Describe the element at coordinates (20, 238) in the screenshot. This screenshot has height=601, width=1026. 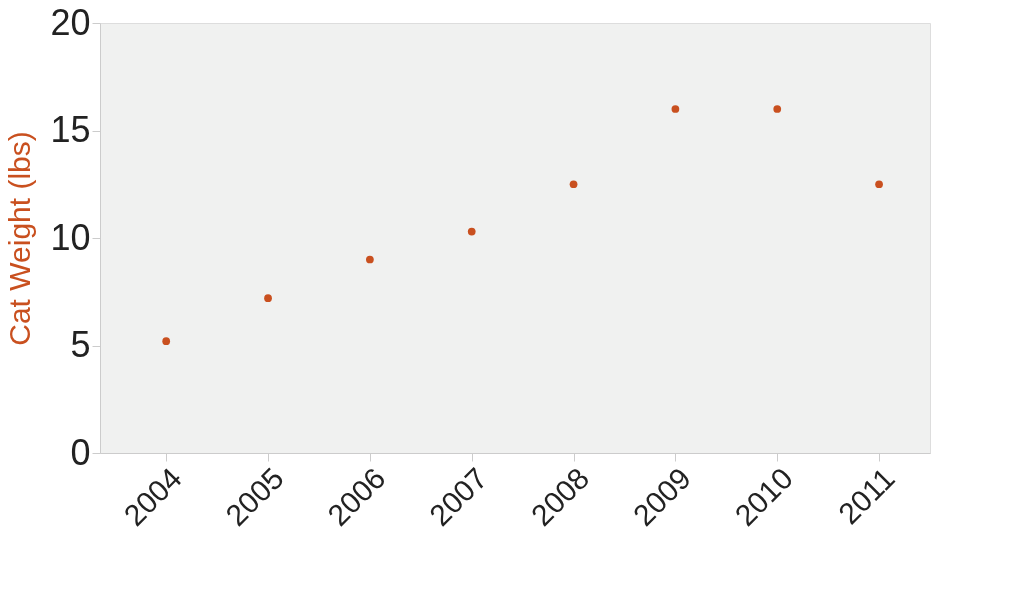
I see `y-axis-title: Cat Weight (lbs)` at that location.